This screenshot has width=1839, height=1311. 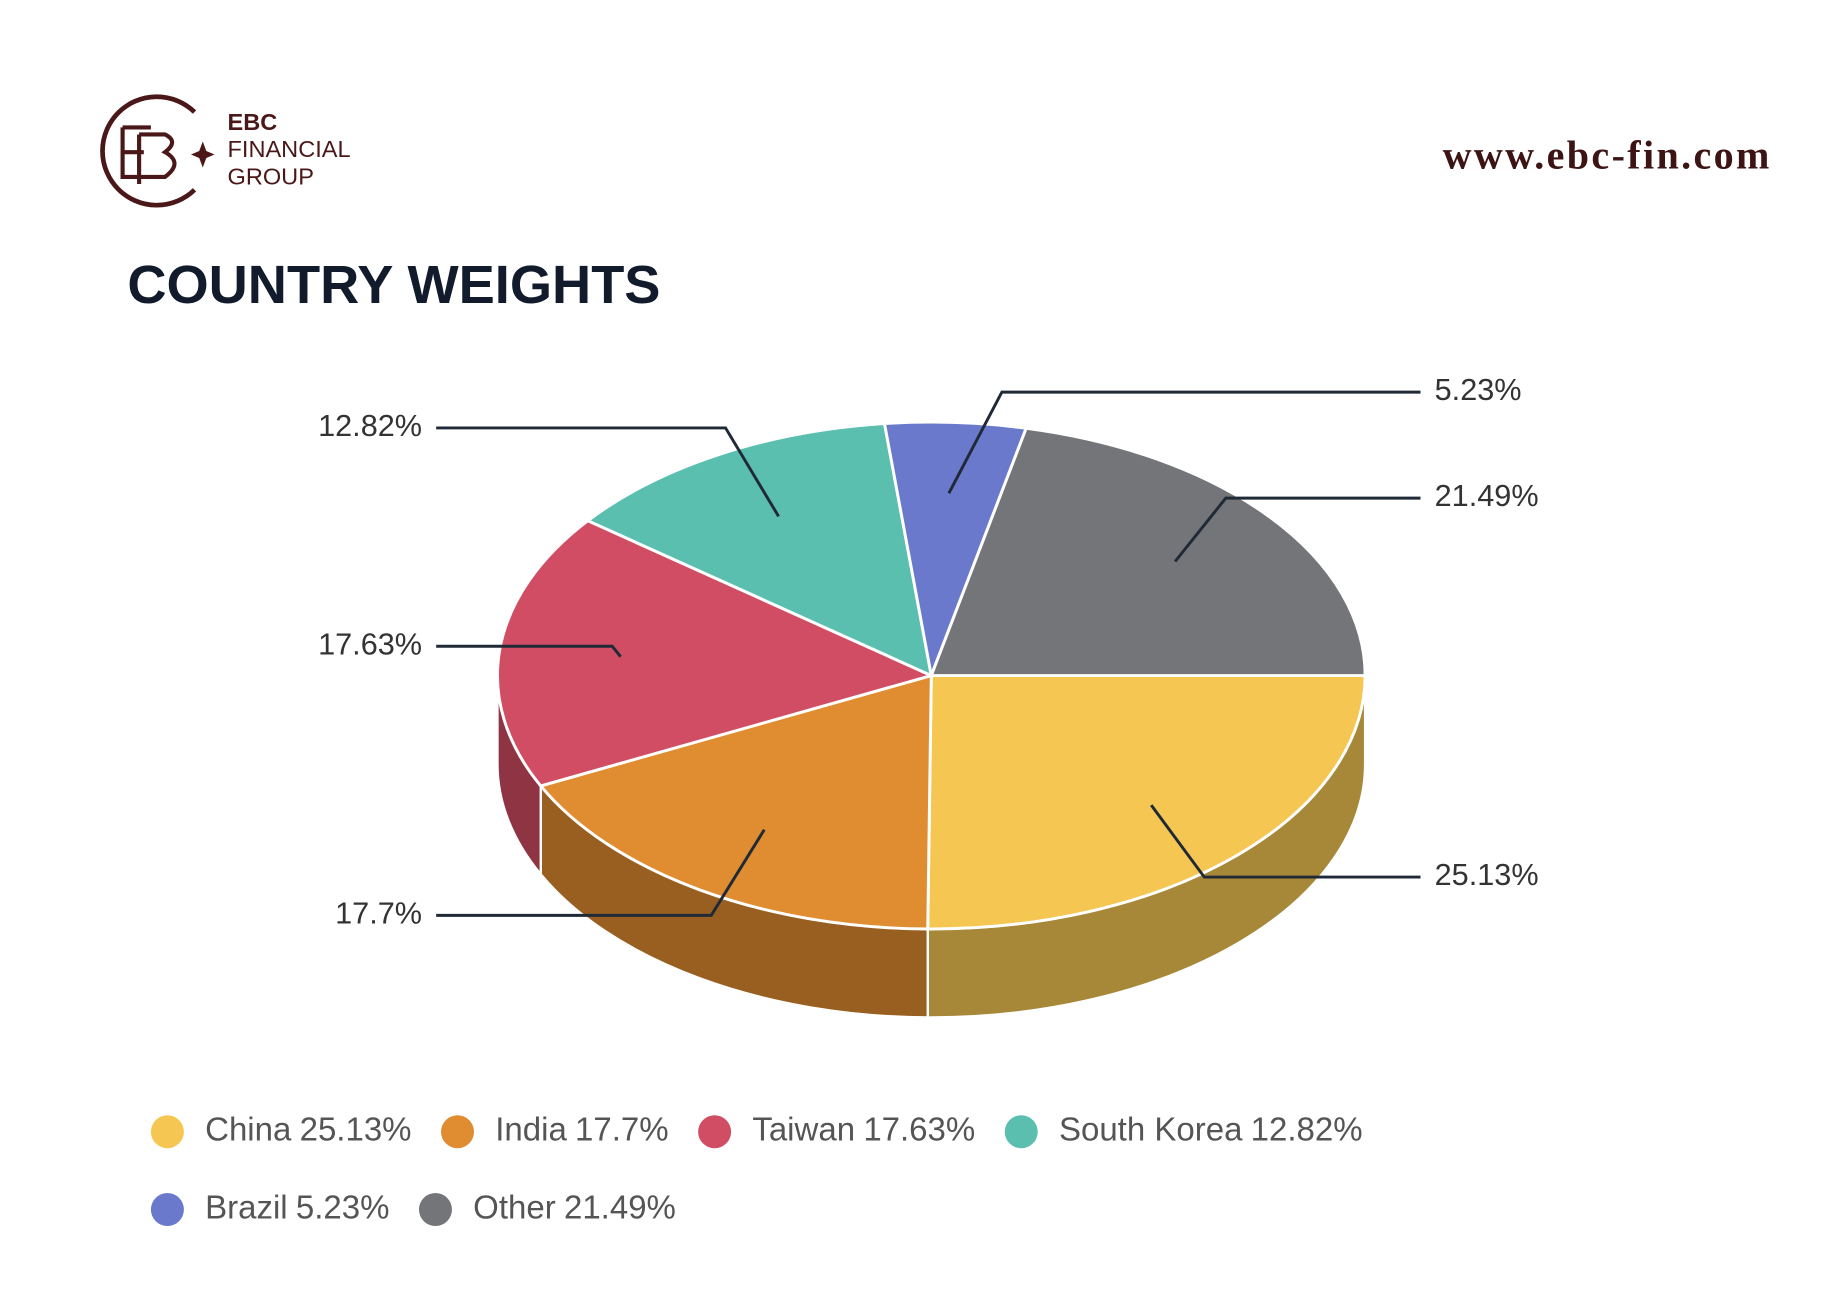 I want to click on legend-label: India 17.7%, so click(x=581, y=1128).